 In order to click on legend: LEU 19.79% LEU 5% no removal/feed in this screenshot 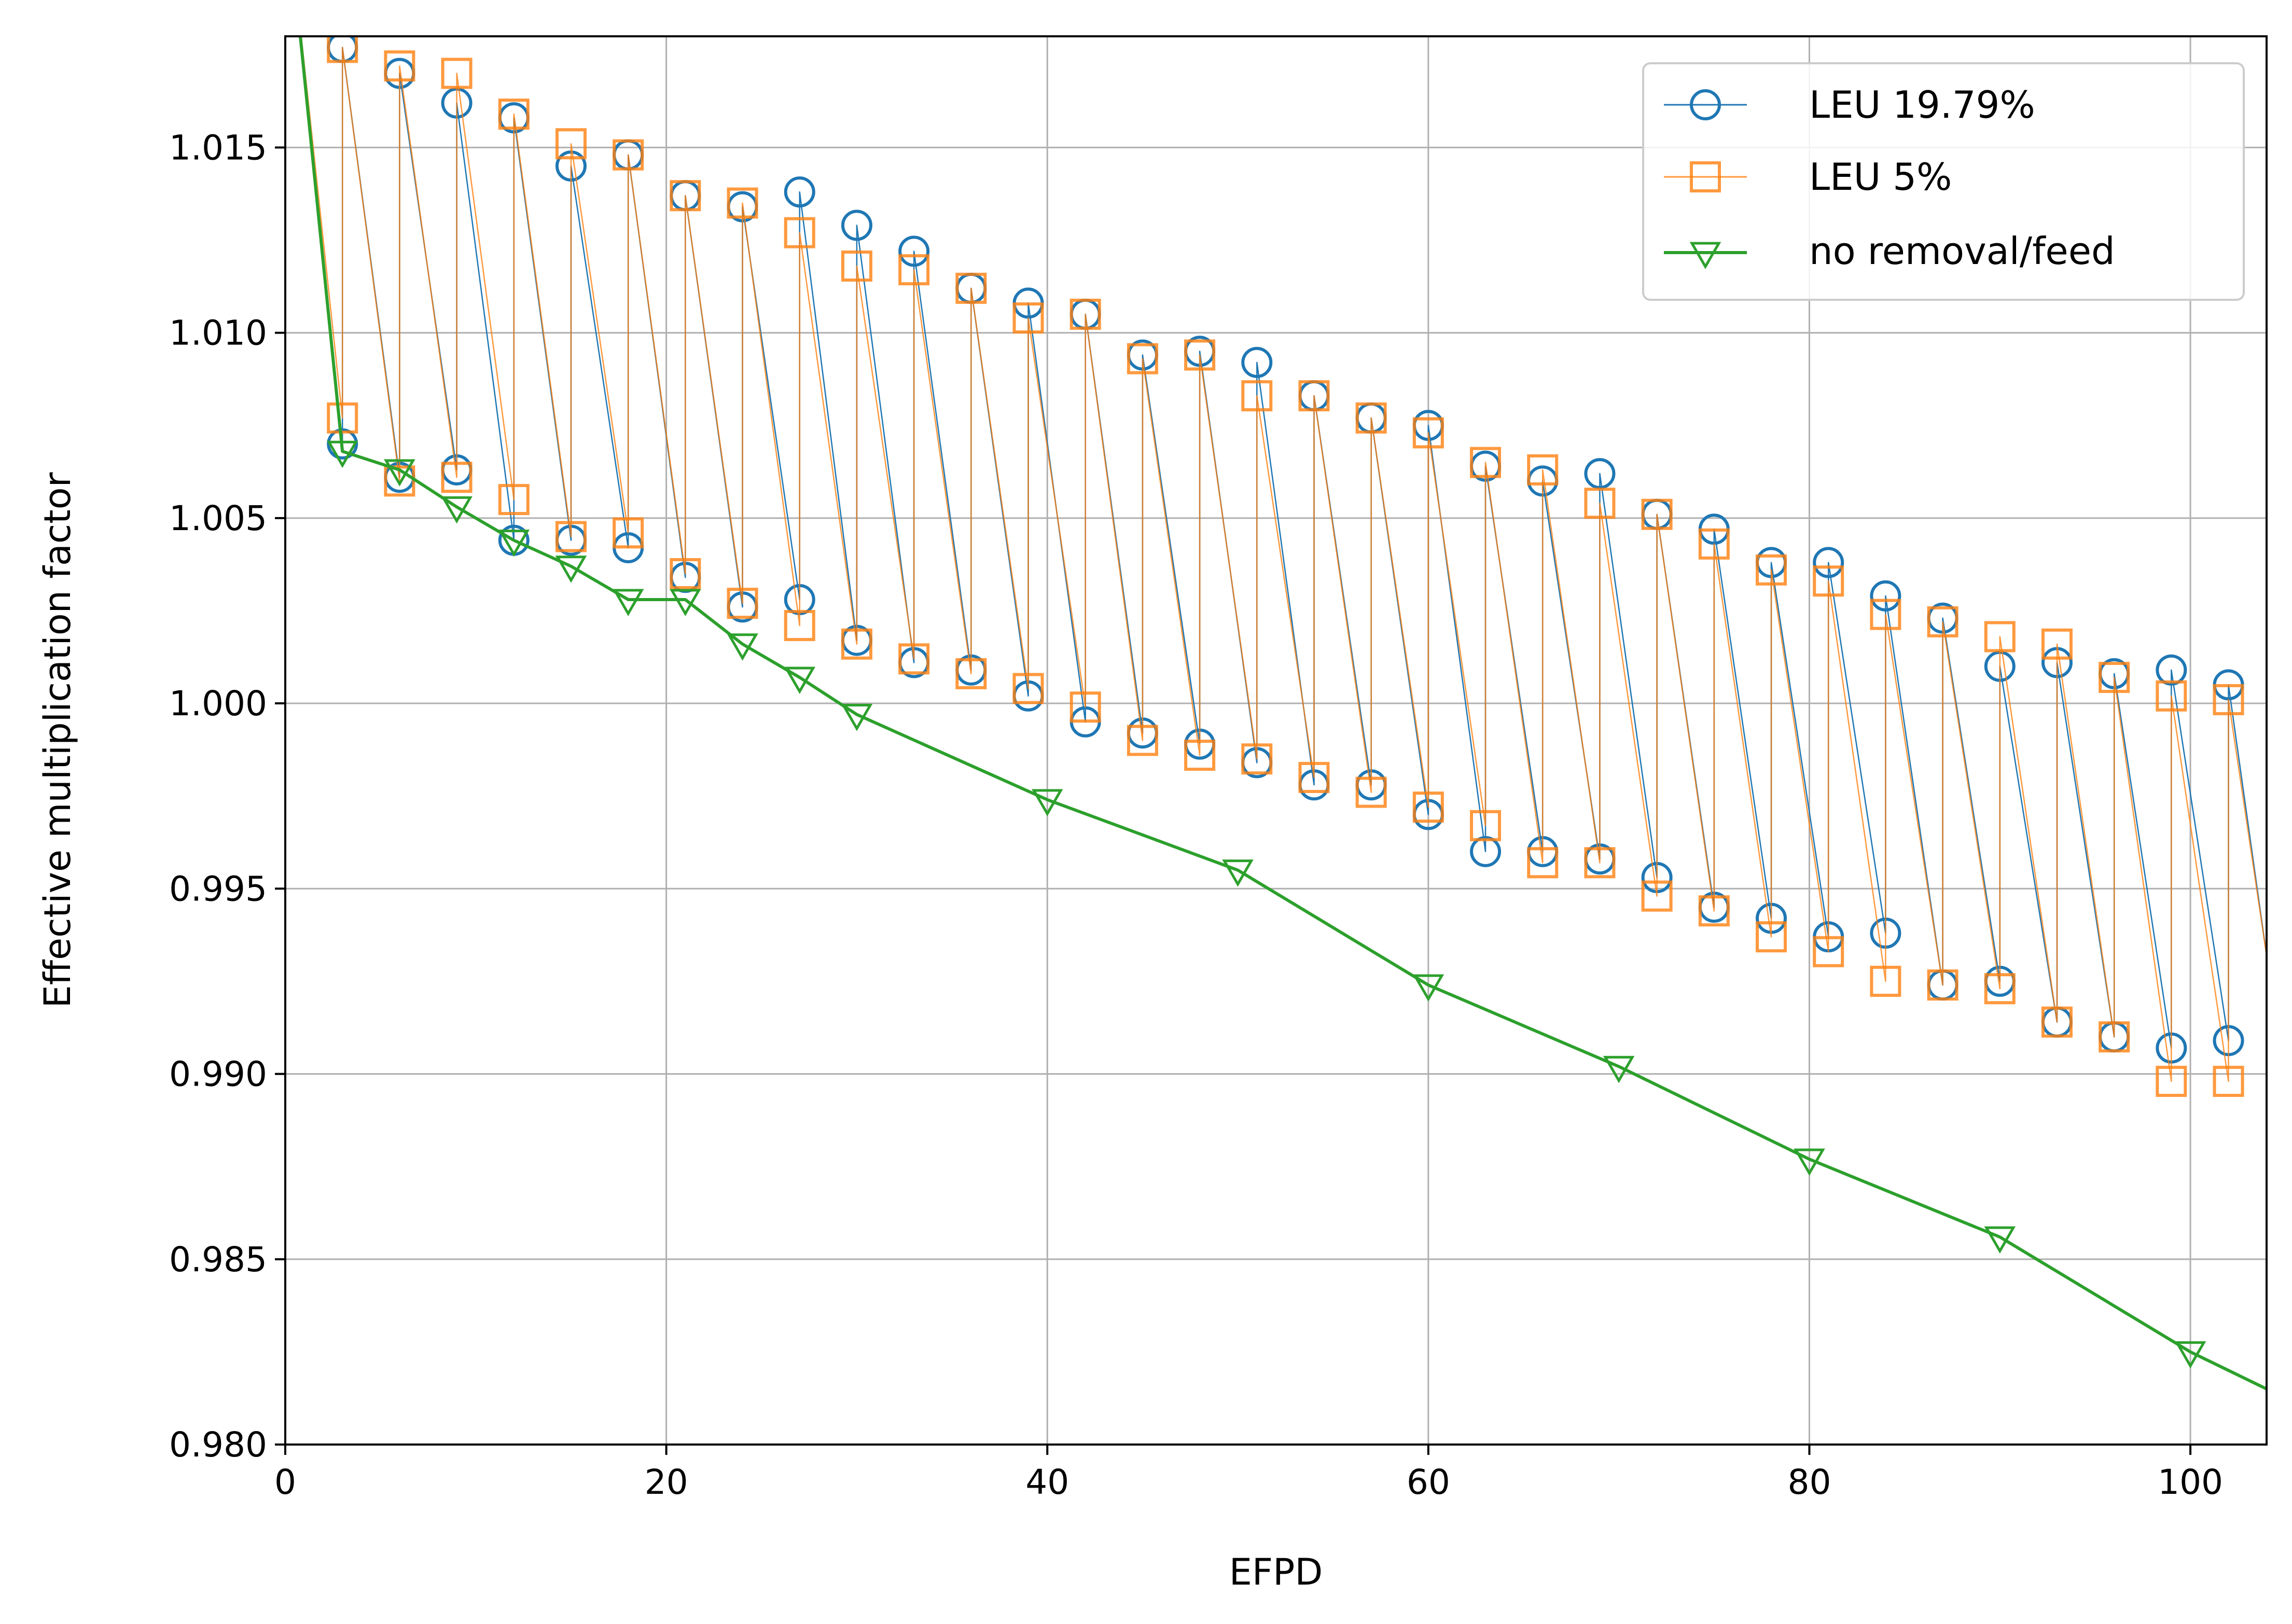, I will do `click(1943, 182)`.